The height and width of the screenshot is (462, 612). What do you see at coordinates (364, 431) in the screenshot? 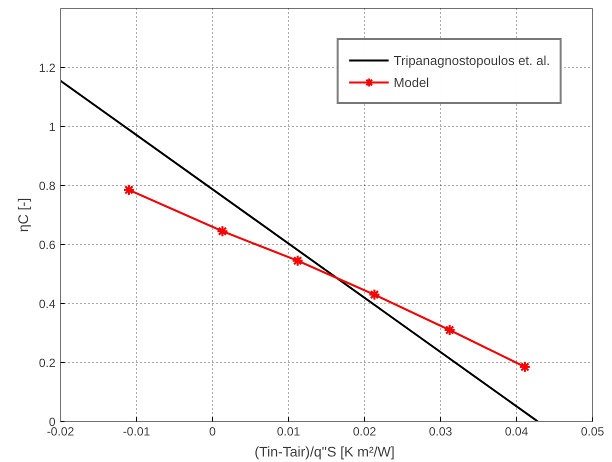
I see `x-tick-label: 0.02` at bounding box center [364, 431].